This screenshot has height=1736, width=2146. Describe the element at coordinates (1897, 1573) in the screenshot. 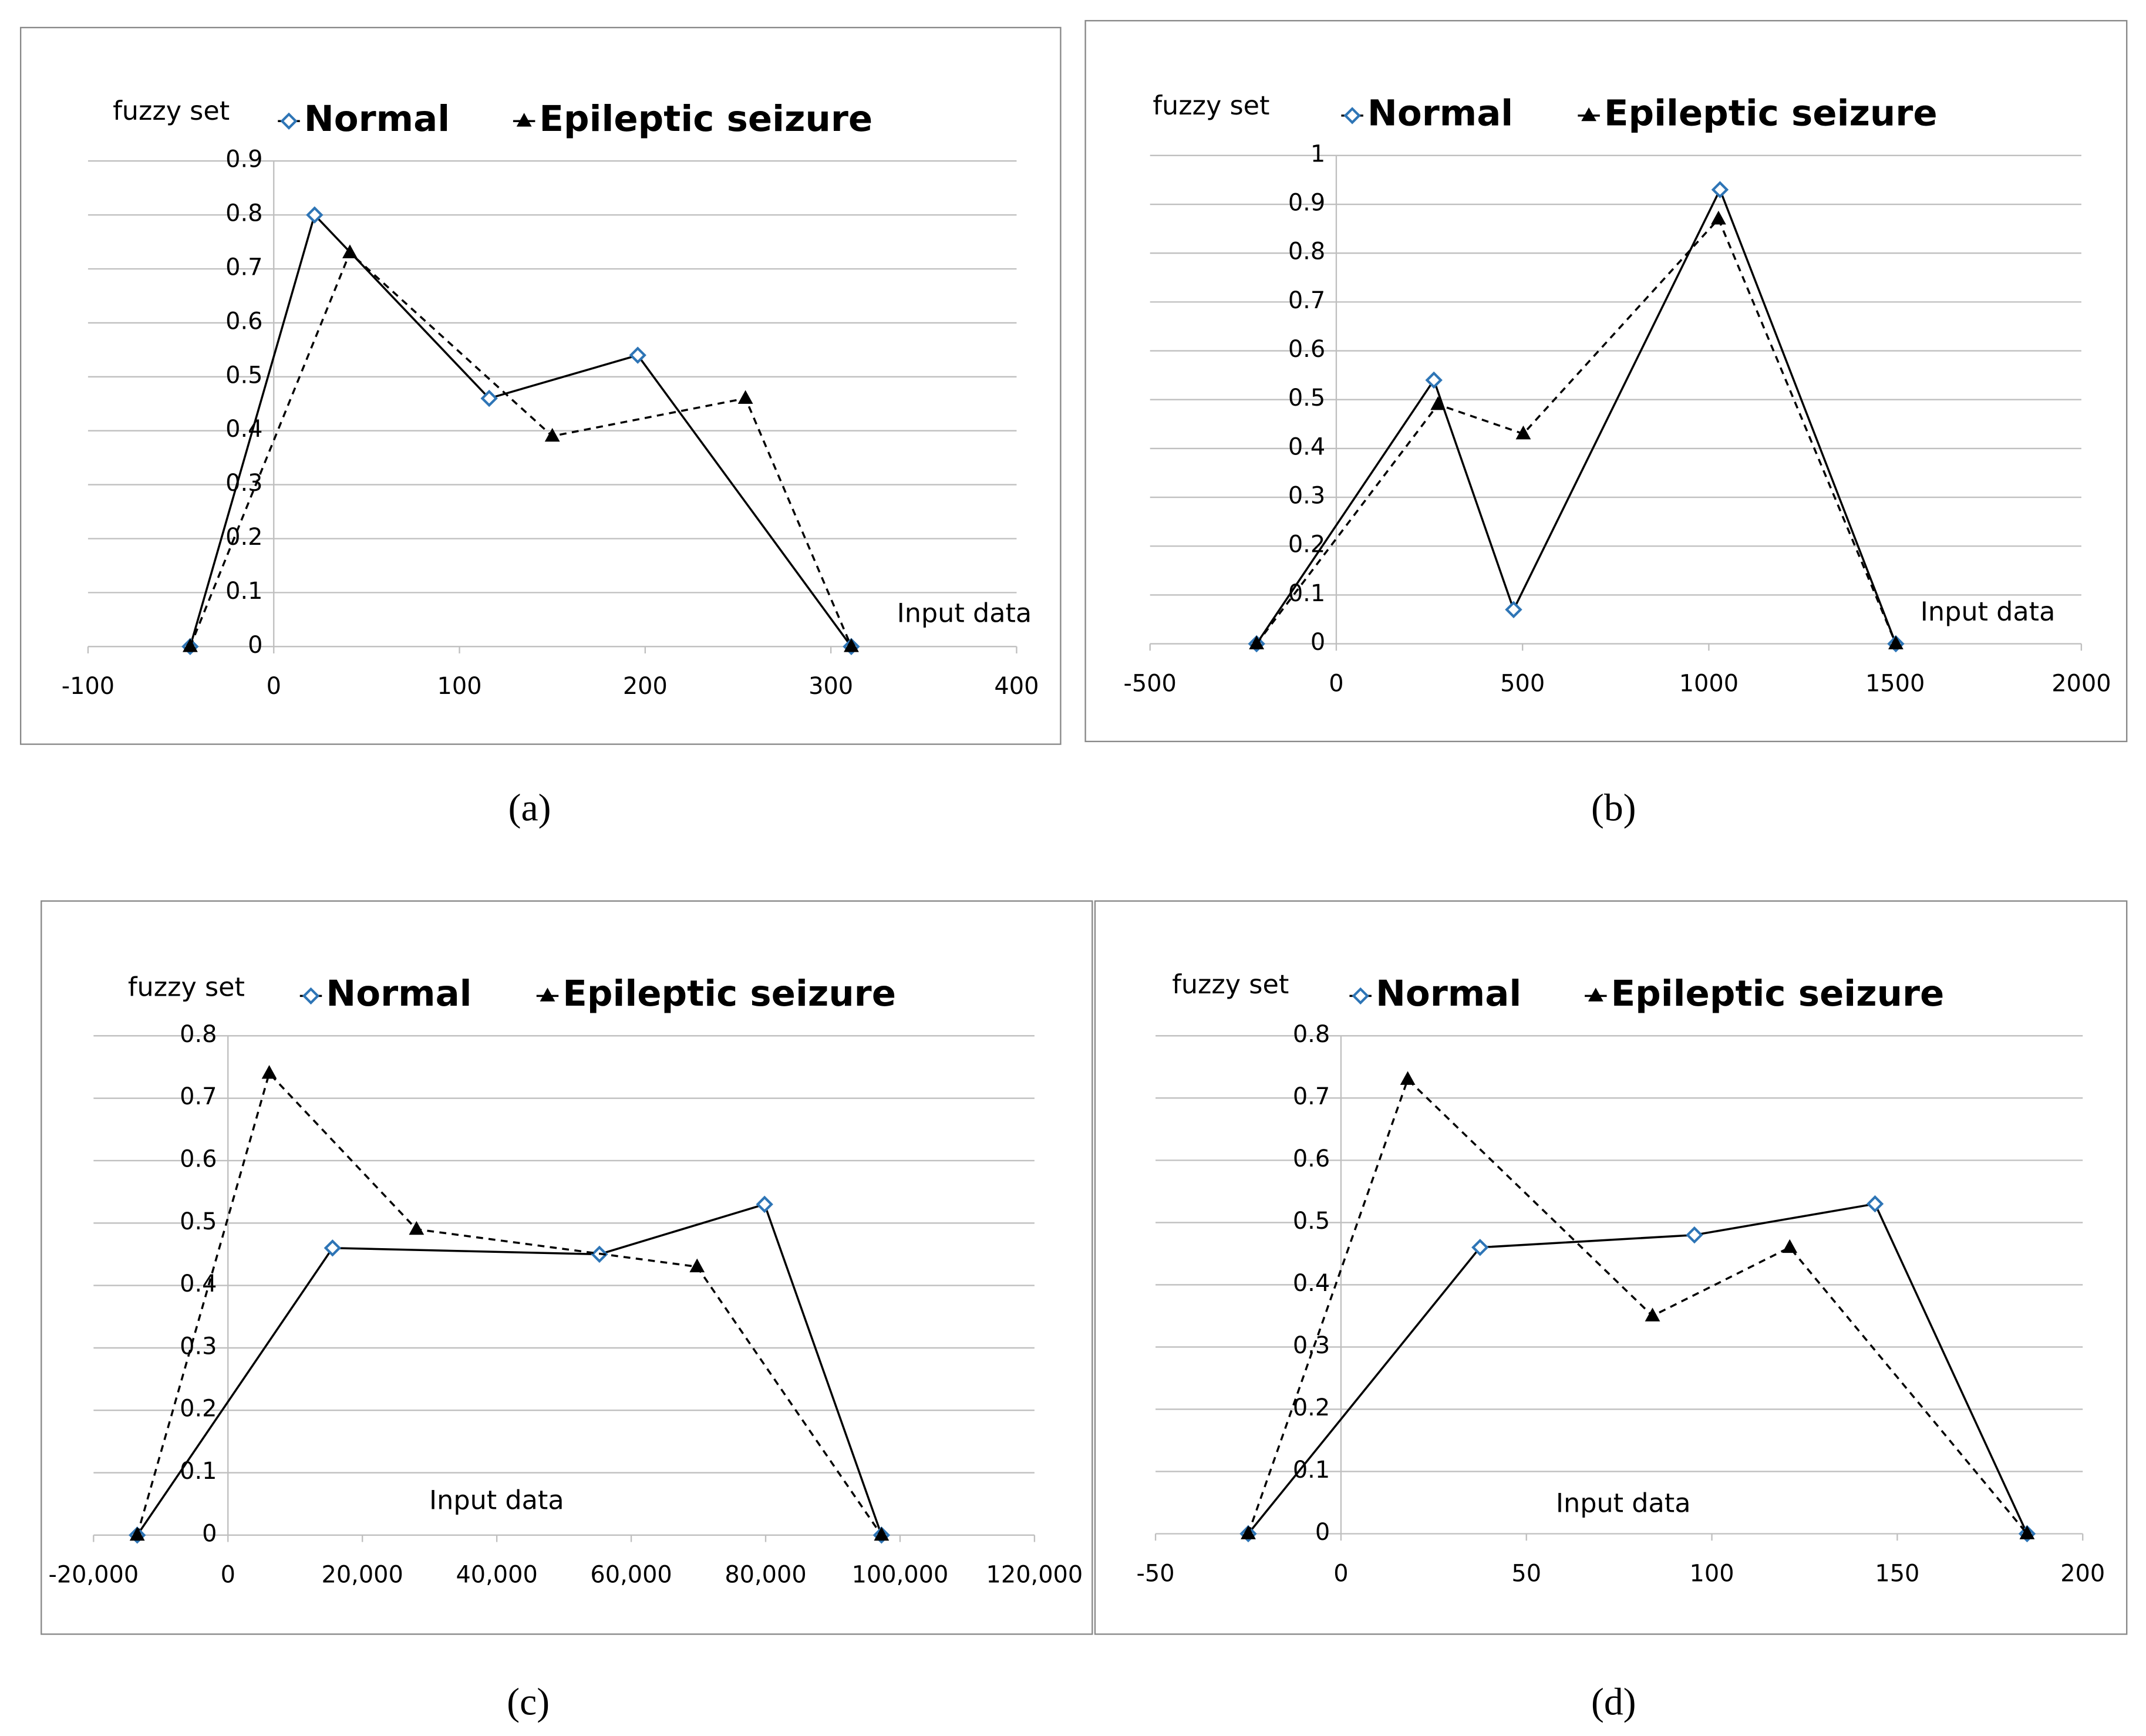

I see `x-tick-label: 150` at that location.